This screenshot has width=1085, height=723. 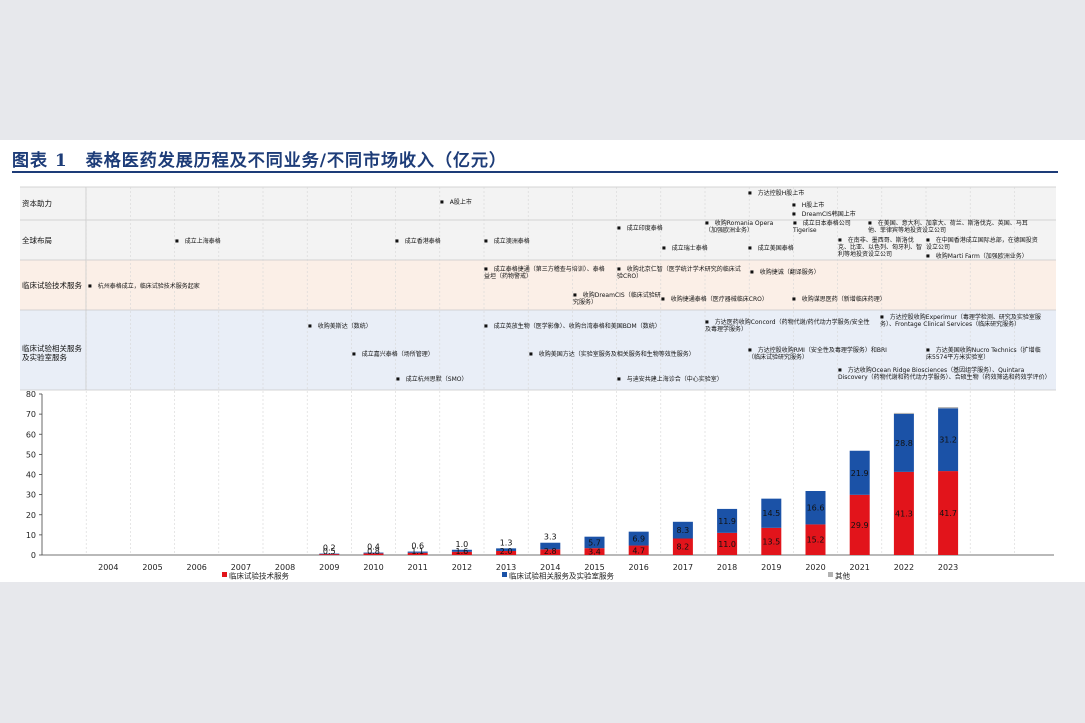 I want to click on data-label-clinical-tech: 4.7, so click(x=638, y=550).